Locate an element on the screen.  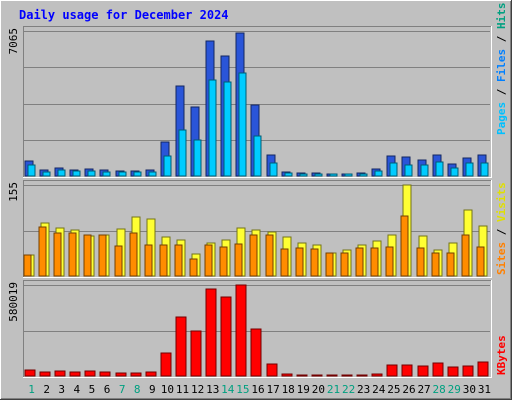
legend-item-visits: Visits is located at coordinates (501, 202).